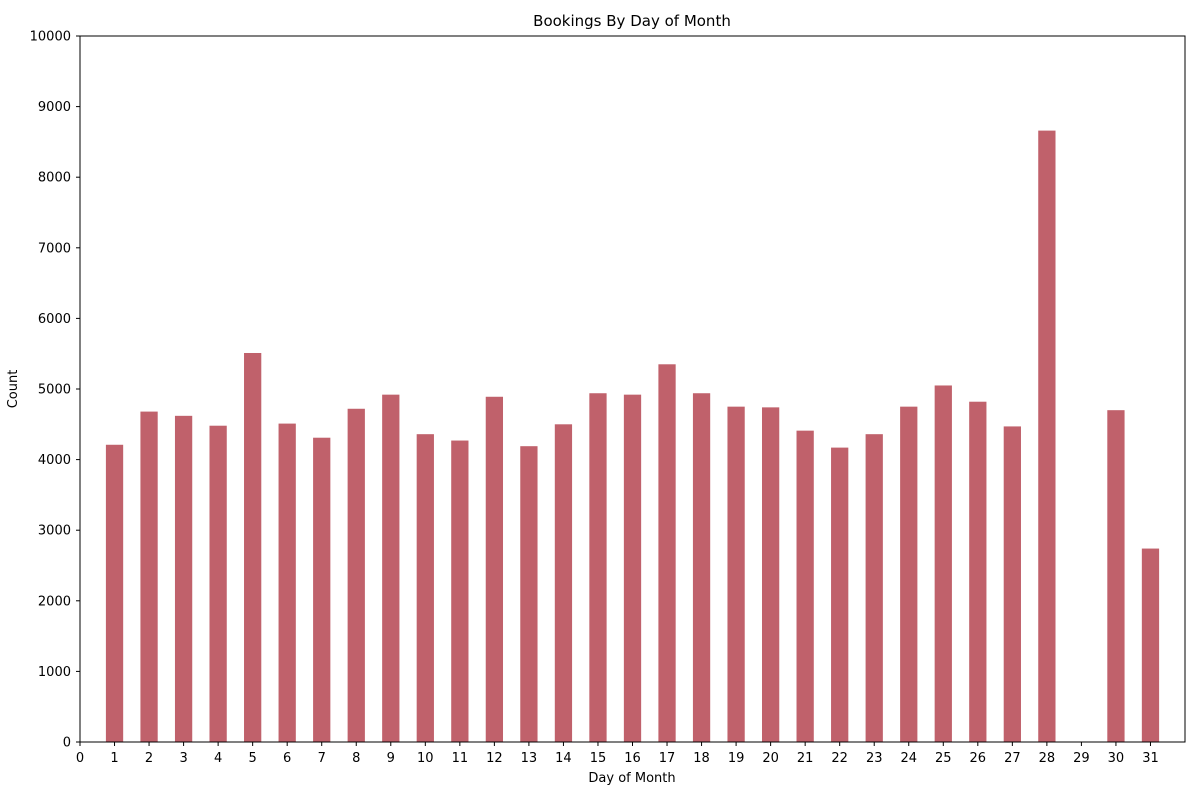 The height and width of the screenshot is (805, 1200). What do you see at coordinates (494, 758) in the screenshot?
I see `x-tick-label: 12` at bounding box center [494, 758].